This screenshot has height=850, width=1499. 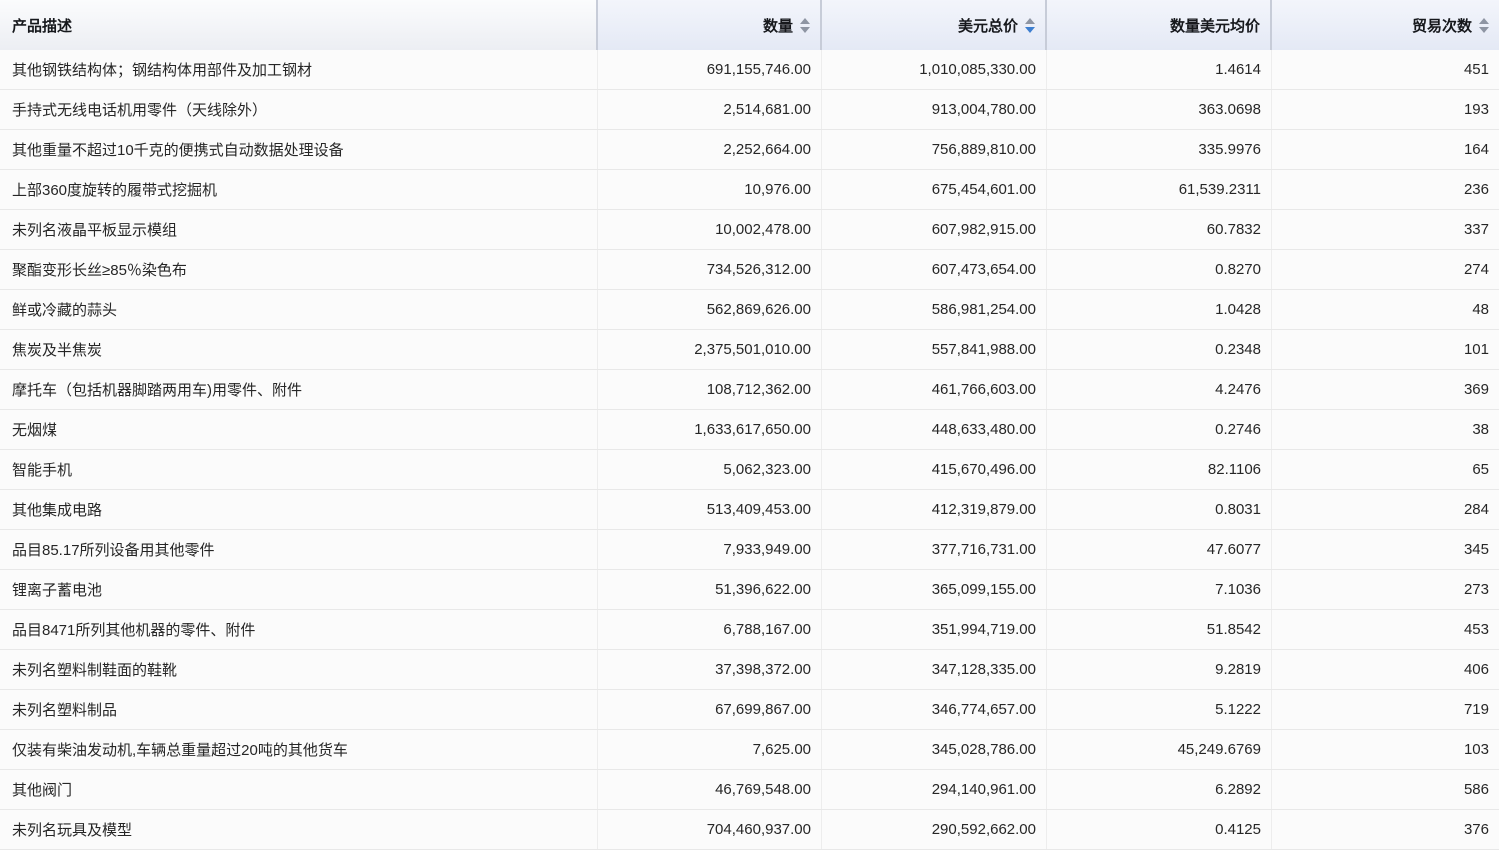 I want to click on trade-count-cell: 101, so click(x=1476, y=349).